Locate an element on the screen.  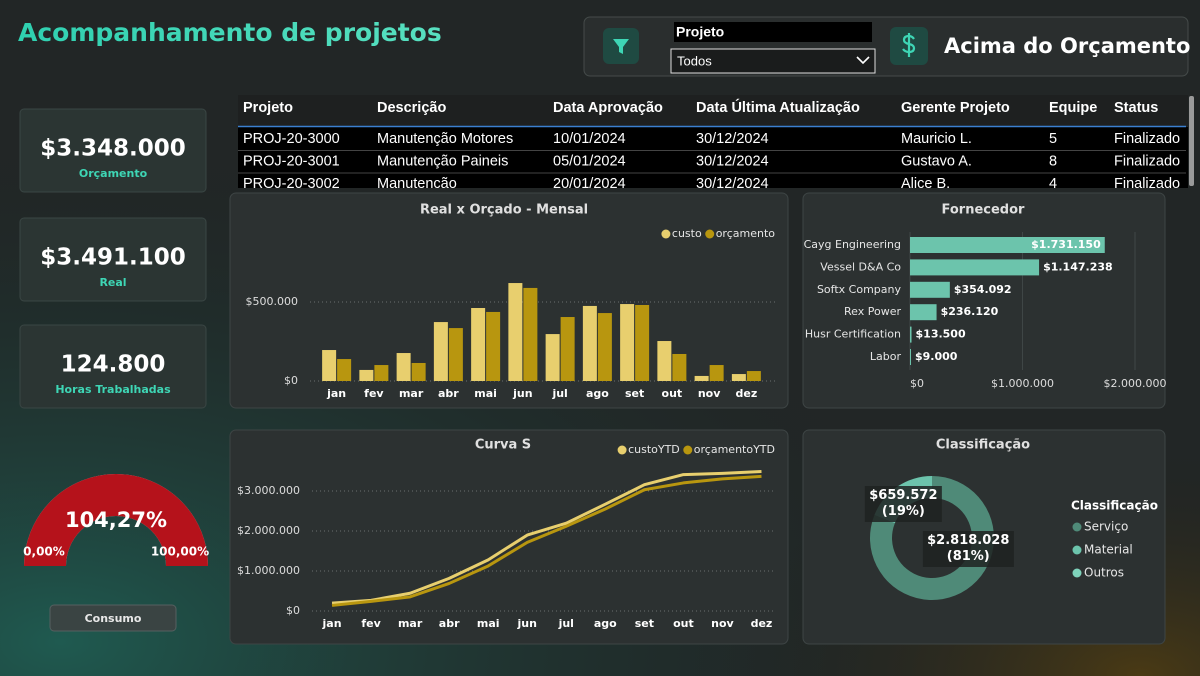
chart-title: Classificação is located at coordinates (983, 445).